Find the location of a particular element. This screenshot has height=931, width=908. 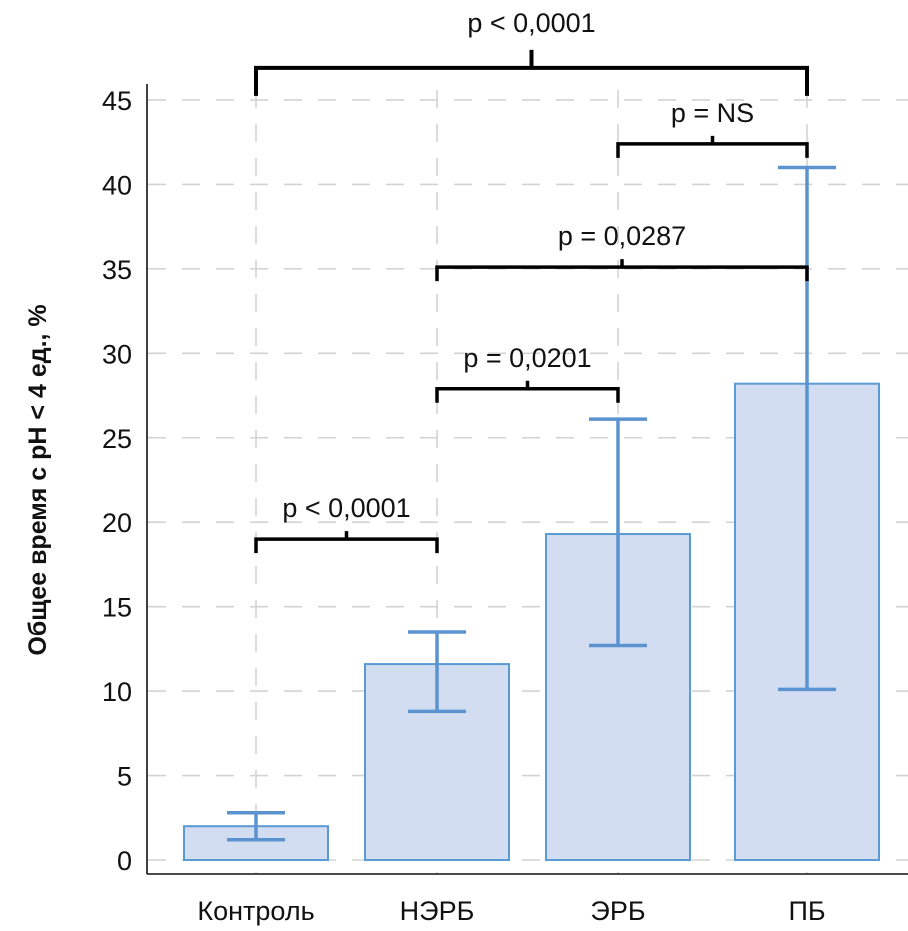

x-tick-label: Контроль is located at coordinates (255, 911).